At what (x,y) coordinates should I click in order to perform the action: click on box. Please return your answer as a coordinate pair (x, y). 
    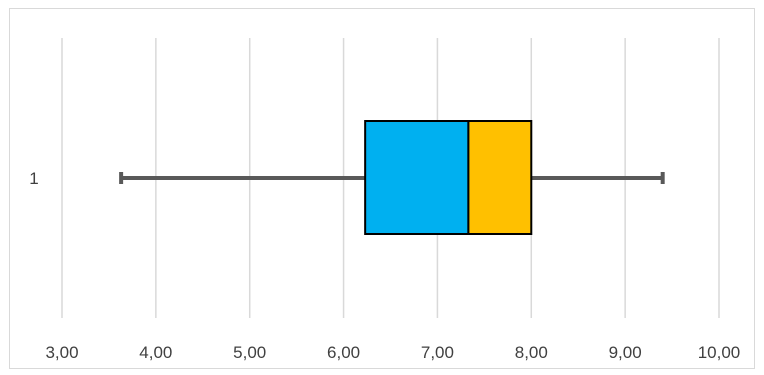
    Looking at the image, I should click on (448, 177).